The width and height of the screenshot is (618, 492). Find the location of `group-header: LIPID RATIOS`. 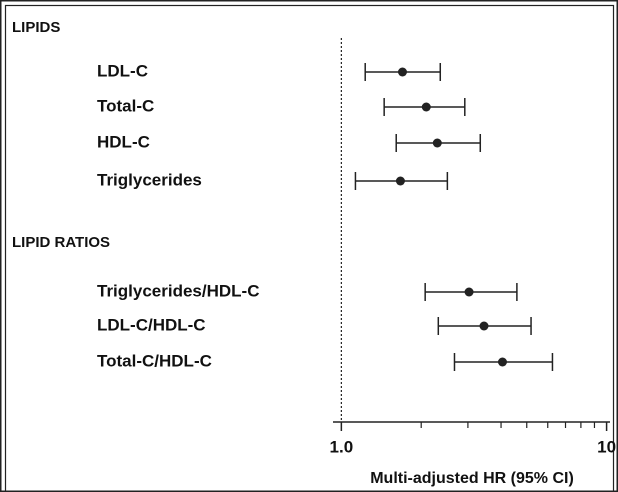

group-header: LIPID RATIOS is located at coordinates (61, 242).